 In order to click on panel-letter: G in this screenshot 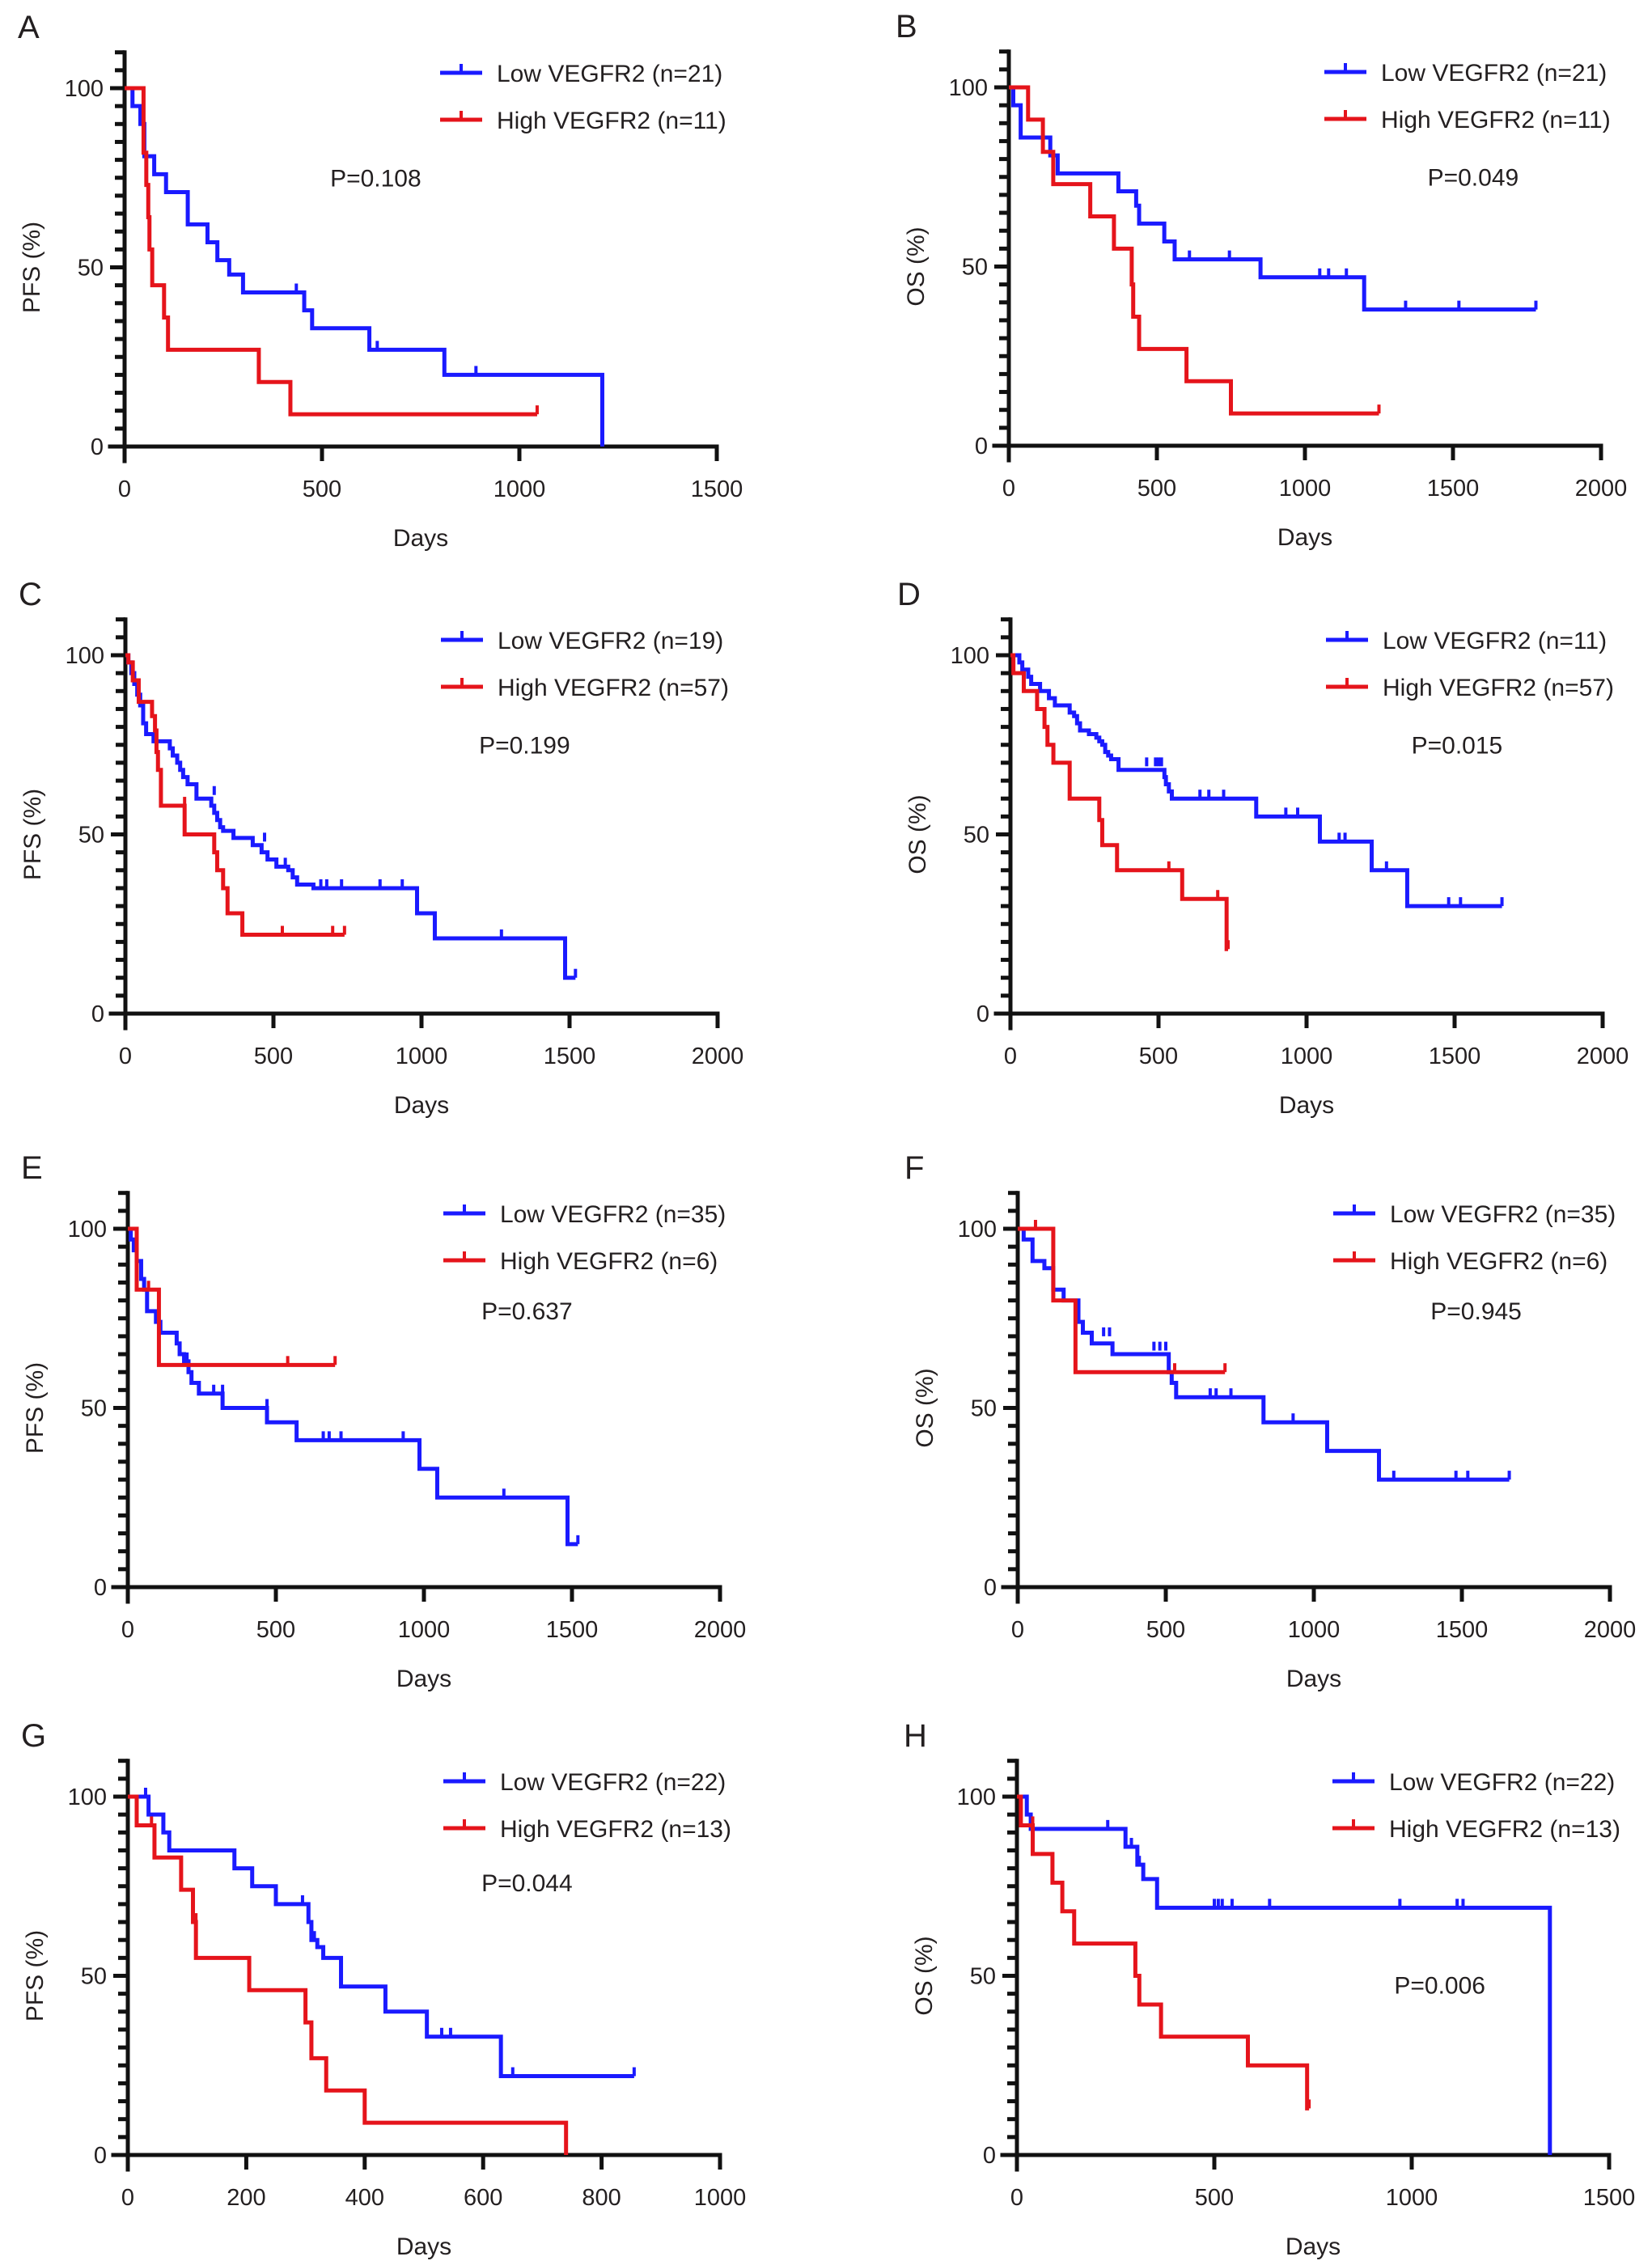, I will do `click(33, 1736)`.